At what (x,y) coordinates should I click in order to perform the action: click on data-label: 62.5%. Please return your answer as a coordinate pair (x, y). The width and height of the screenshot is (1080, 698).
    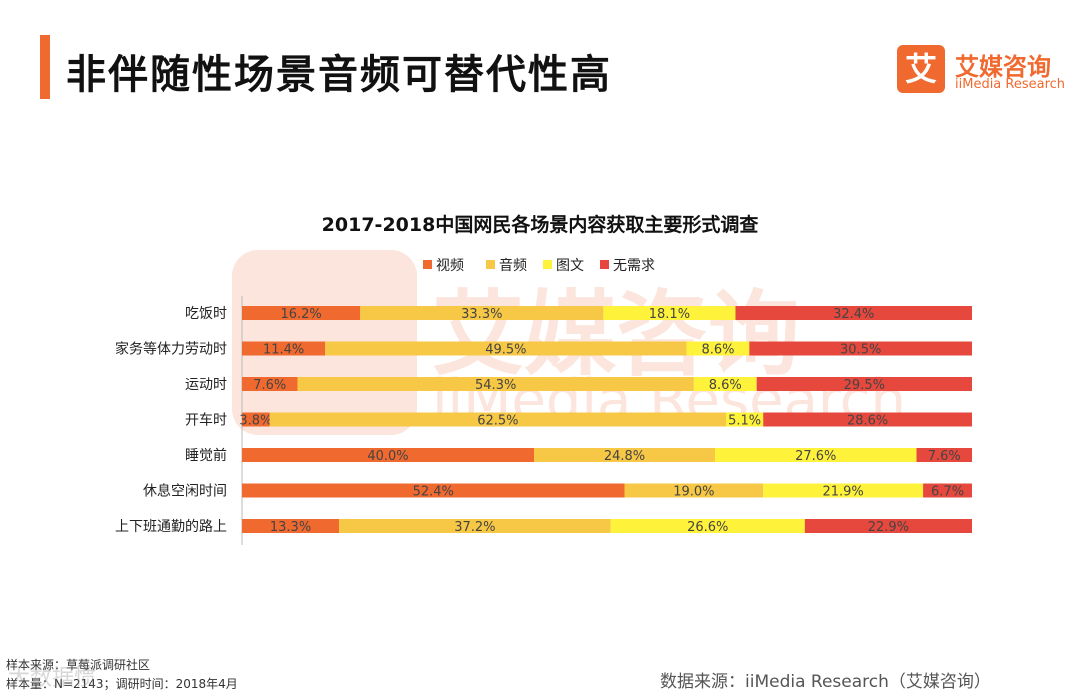
    Looking at the image, I should click on (497, 421).